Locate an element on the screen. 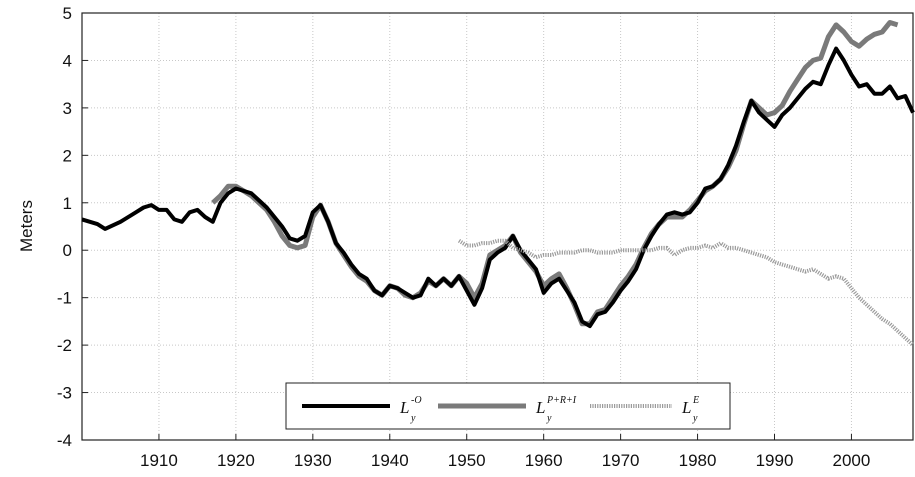 The height and width of the screenshot is (477, 915). x-tick-label: 1970 is located at coordinates (621, 460).